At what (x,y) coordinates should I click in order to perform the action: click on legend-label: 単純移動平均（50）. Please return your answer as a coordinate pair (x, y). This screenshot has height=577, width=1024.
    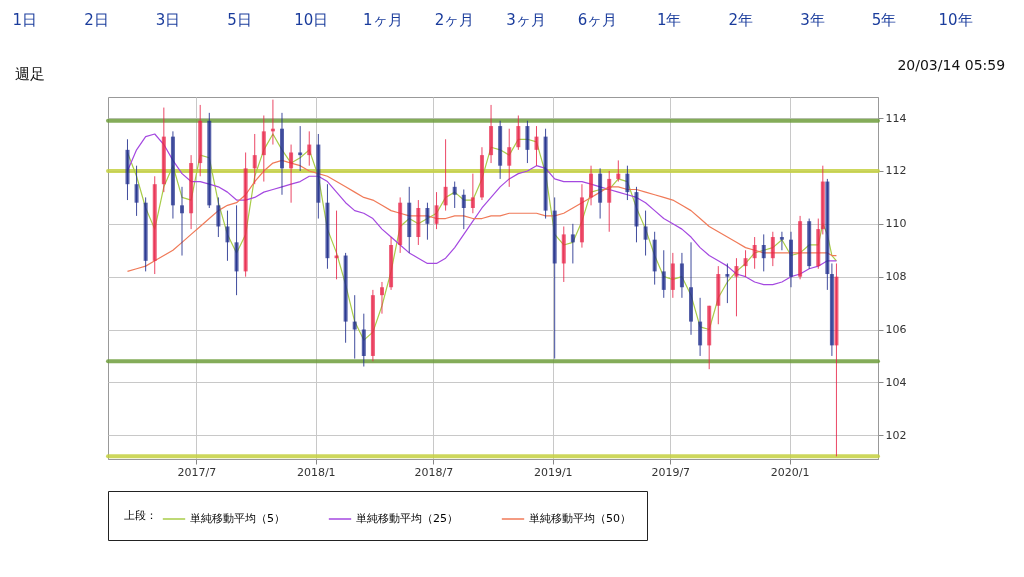
    Looking at the image, I should click on (580, 518).